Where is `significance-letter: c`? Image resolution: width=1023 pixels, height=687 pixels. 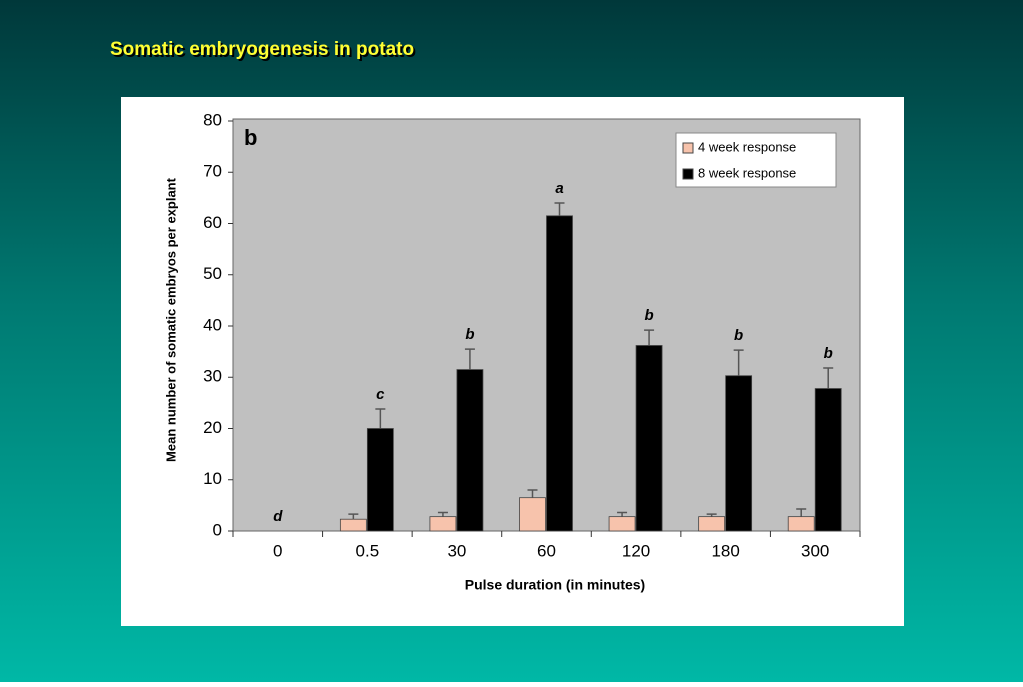 significance-letter: c is located at coordinates (380, 394).